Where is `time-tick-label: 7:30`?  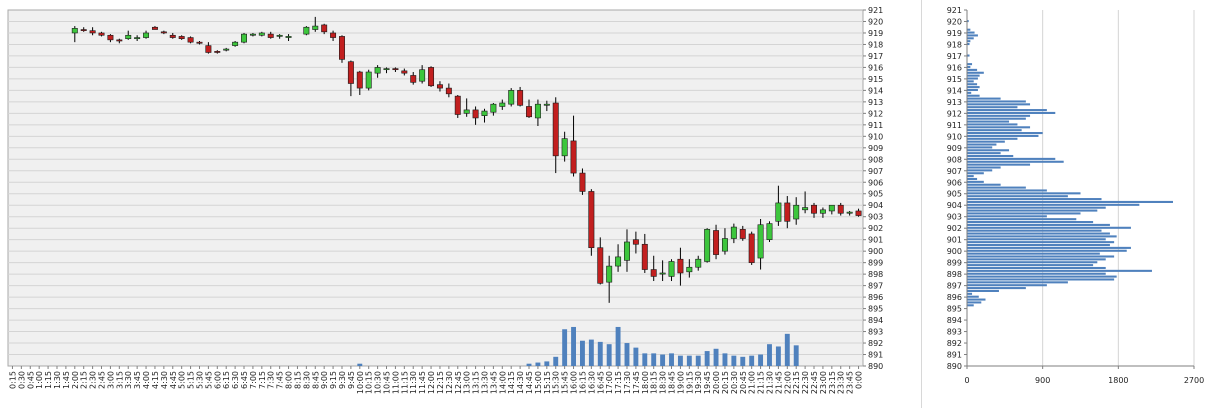
time-tick-label: 7:30 is located at coordinates (271, 380).